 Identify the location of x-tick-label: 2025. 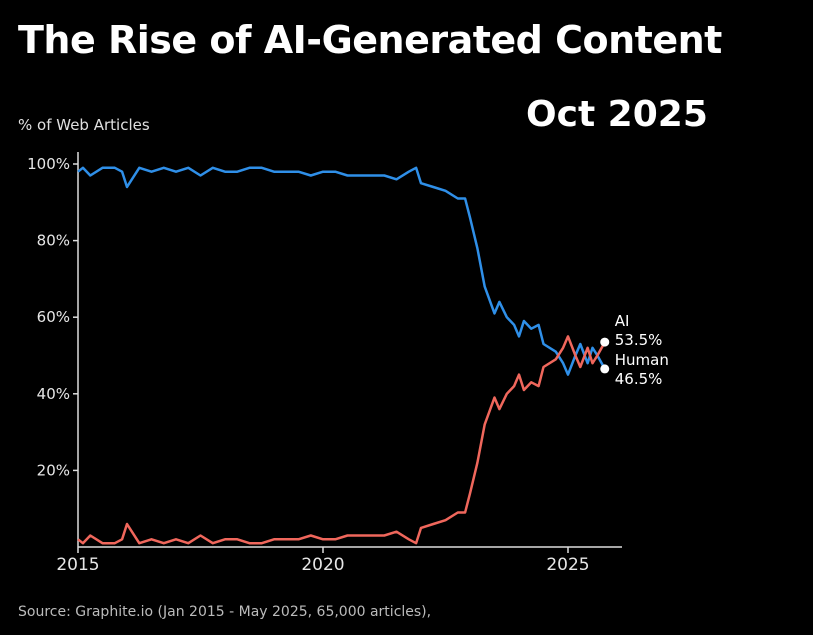
(567, 565).